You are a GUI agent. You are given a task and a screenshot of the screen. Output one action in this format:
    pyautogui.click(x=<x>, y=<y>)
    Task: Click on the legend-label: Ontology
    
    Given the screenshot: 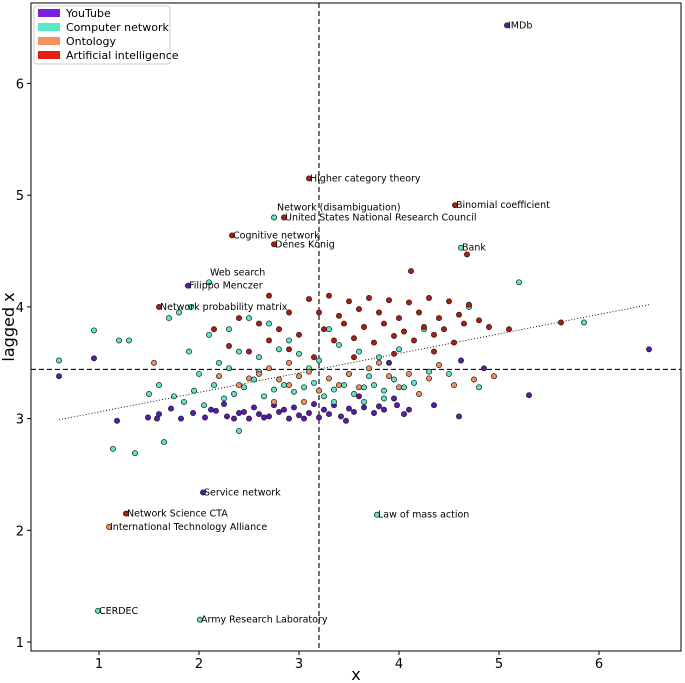 What is the action you would take?
    pyautogui.click(x=91, y=41)
    